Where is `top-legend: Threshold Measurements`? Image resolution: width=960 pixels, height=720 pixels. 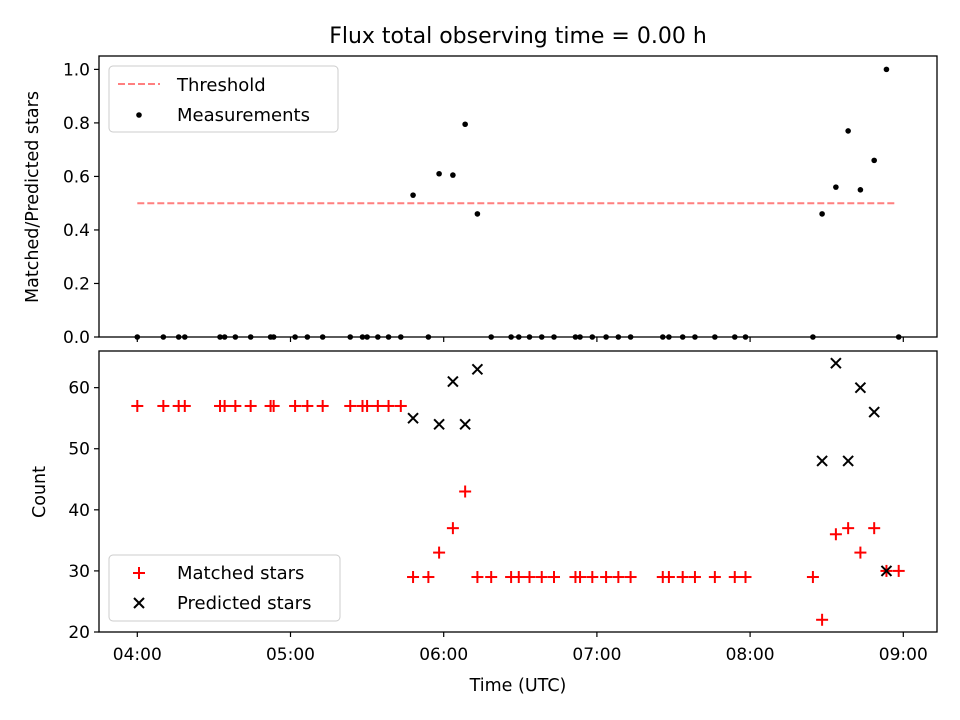 top-legend: Threshold Measurements is located at coordinates (223, 99).